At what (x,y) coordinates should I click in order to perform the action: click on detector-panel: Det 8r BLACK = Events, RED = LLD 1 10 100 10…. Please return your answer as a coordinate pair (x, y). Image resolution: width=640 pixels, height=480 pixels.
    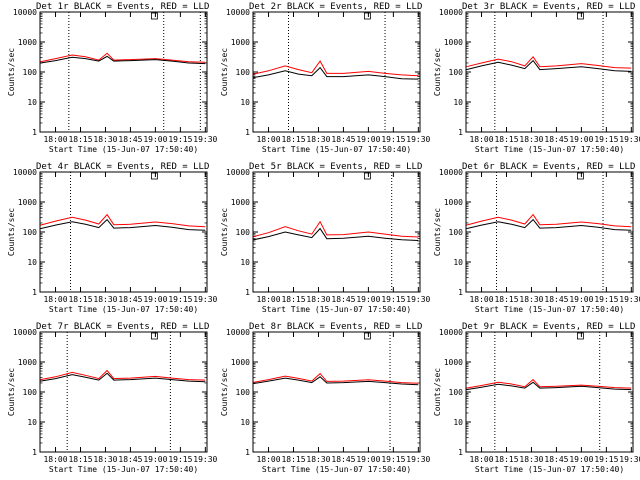
    Looking at the image, I should click on (322, 400).